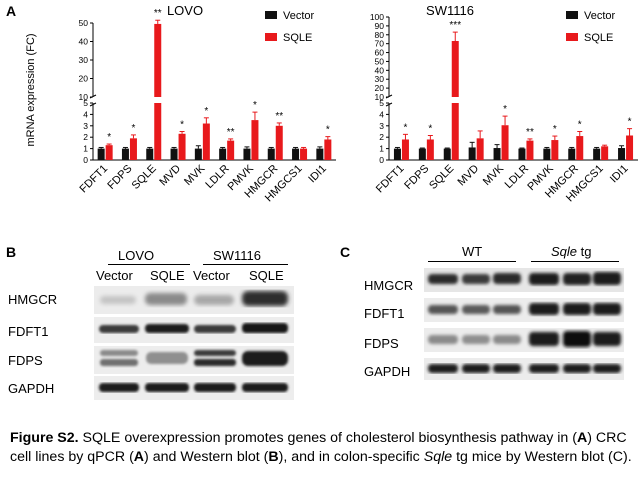  I want to click on chart-title: SW1116, so click(450, 10).